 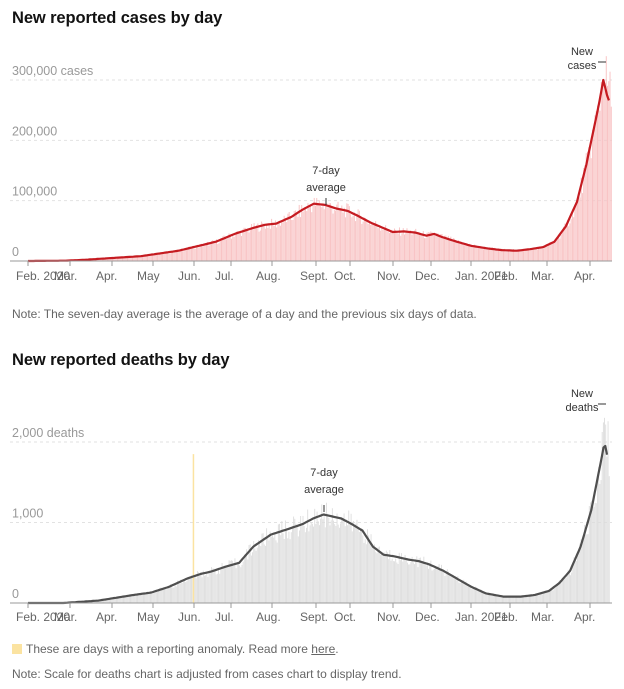 What do you see at coordinates (48, 433) in the screenshot?
I see `y-tick-label: 2,000 deaths` at bounding box center [48, 433].